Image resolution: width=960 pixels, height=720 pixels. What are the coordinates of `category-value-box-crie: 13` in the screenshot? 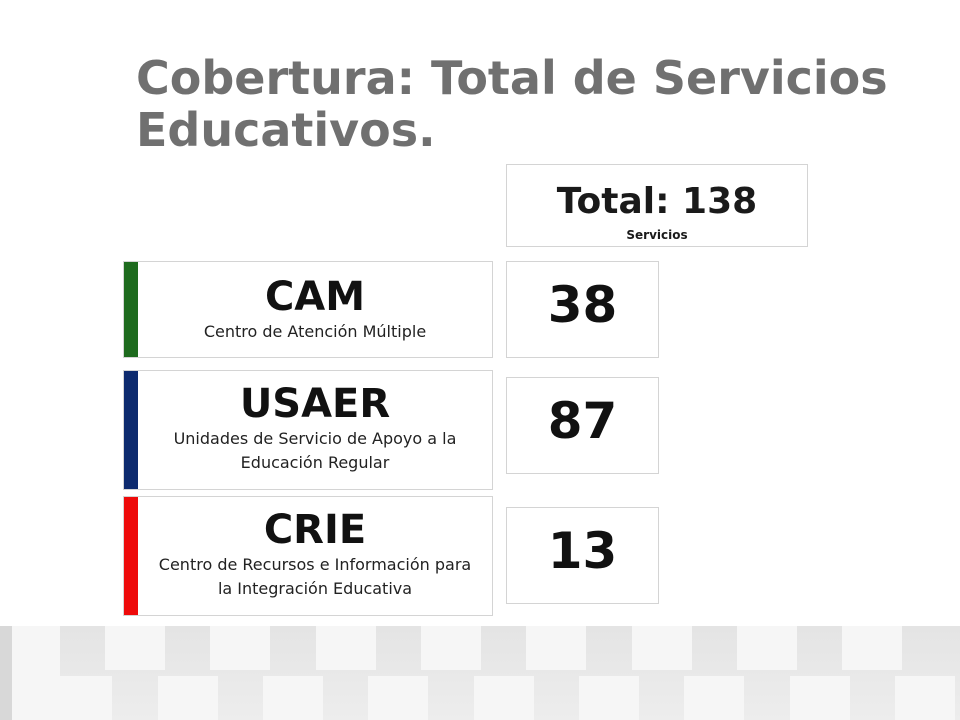 It's located at (582, 555).